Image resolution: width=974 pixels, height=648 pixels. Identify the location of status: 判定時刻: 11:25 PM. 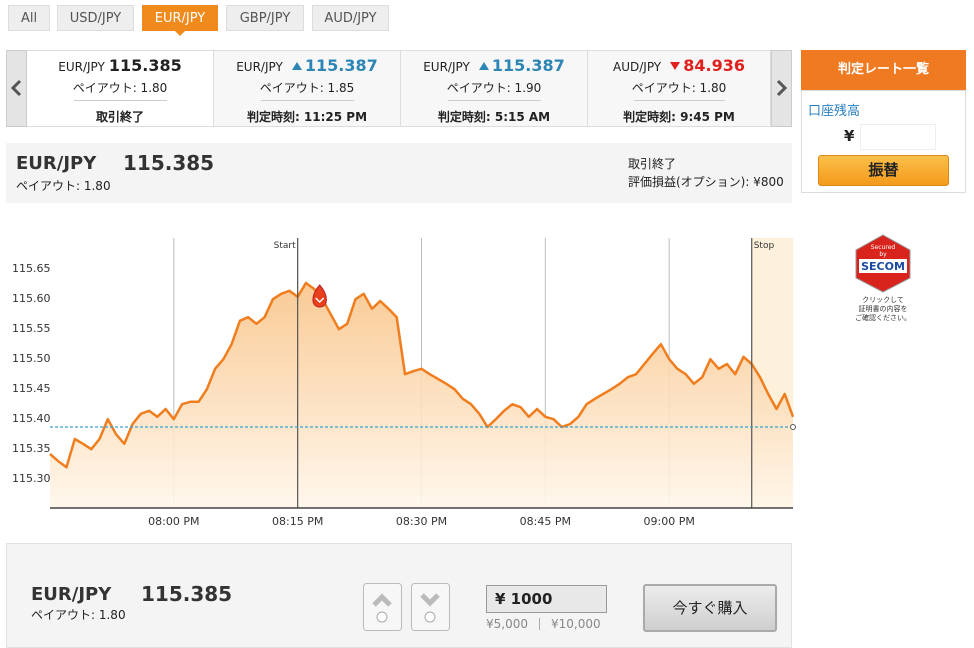
(307, 117).